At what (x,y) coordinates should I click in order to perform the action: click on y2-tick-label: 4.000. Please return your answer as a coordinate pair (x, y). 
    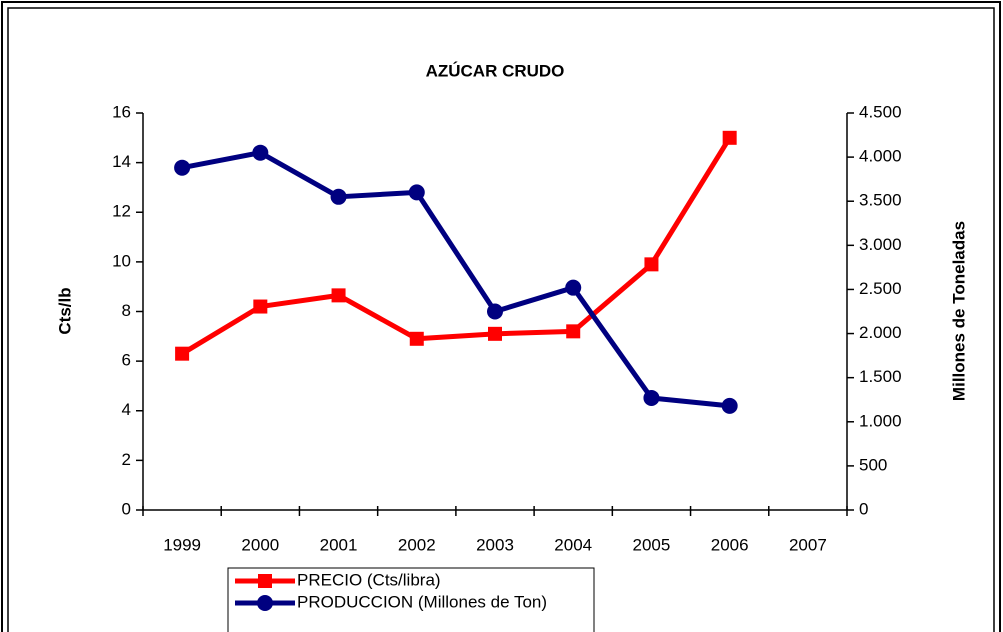
    Looking at the image, I should click on (880, 156).